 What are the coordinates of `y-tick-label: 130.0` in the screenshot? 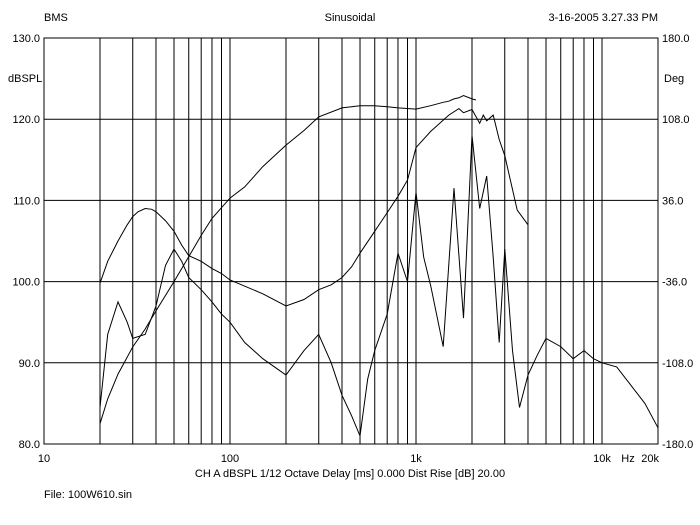 It's located at (26, 39).